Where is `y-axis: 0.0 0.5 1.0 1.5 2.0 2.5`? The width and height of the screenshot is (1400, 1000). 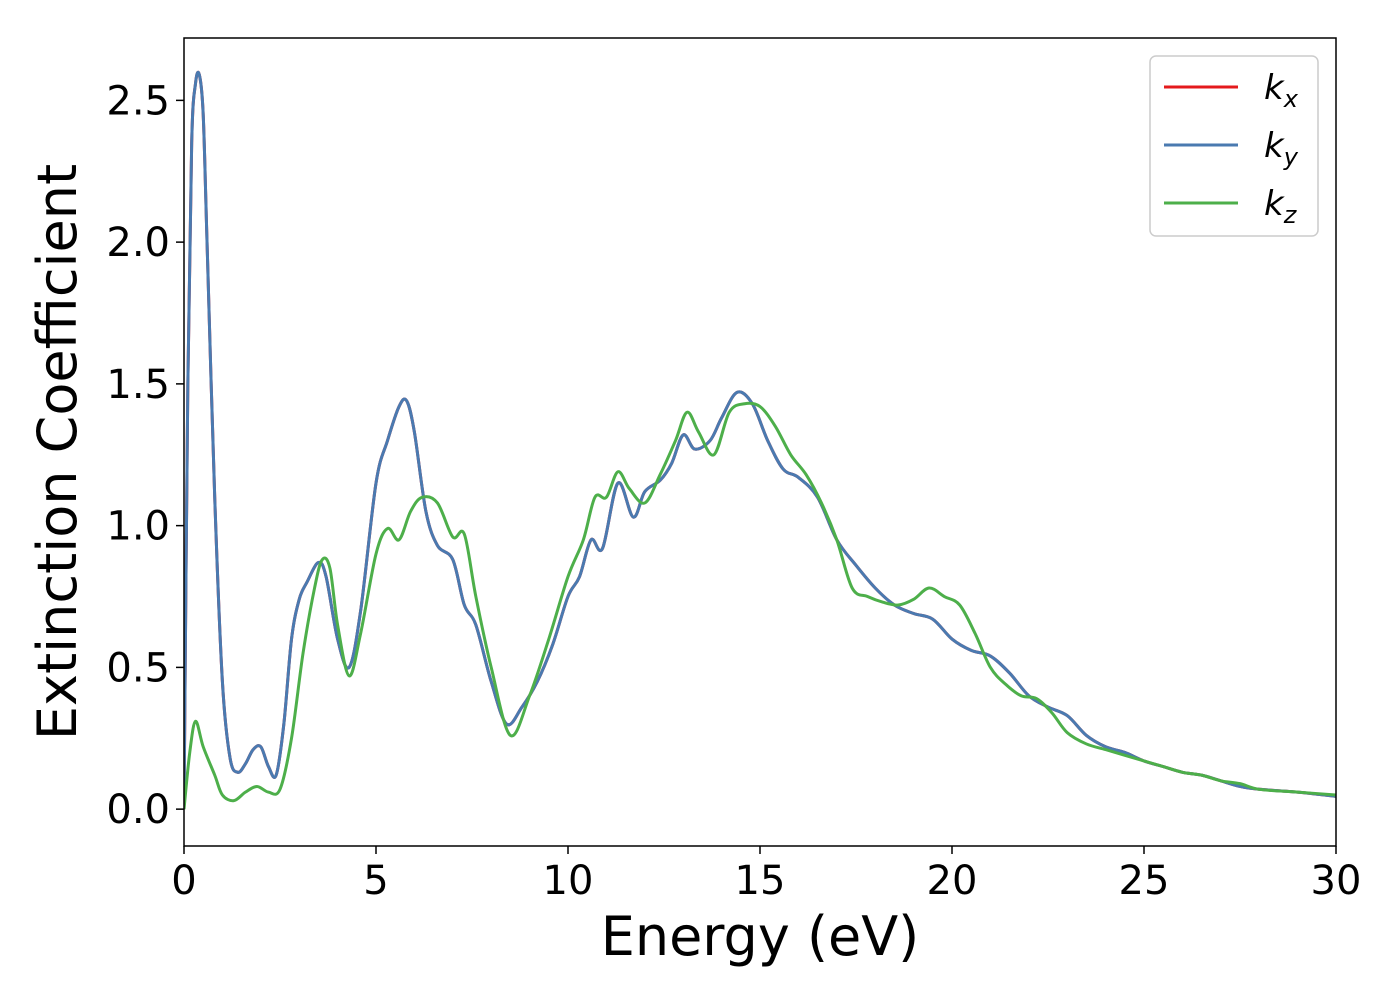 y-axis: 0.0 0.5 1.0 1.5 2.0 2.5 is located at coordinates (145, 455).